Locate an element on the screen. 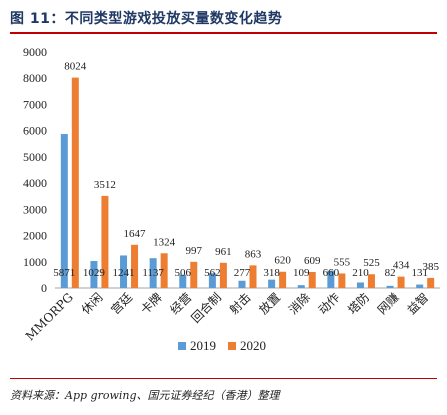  category-label: 网赚 is located at coordinates (388, 304).